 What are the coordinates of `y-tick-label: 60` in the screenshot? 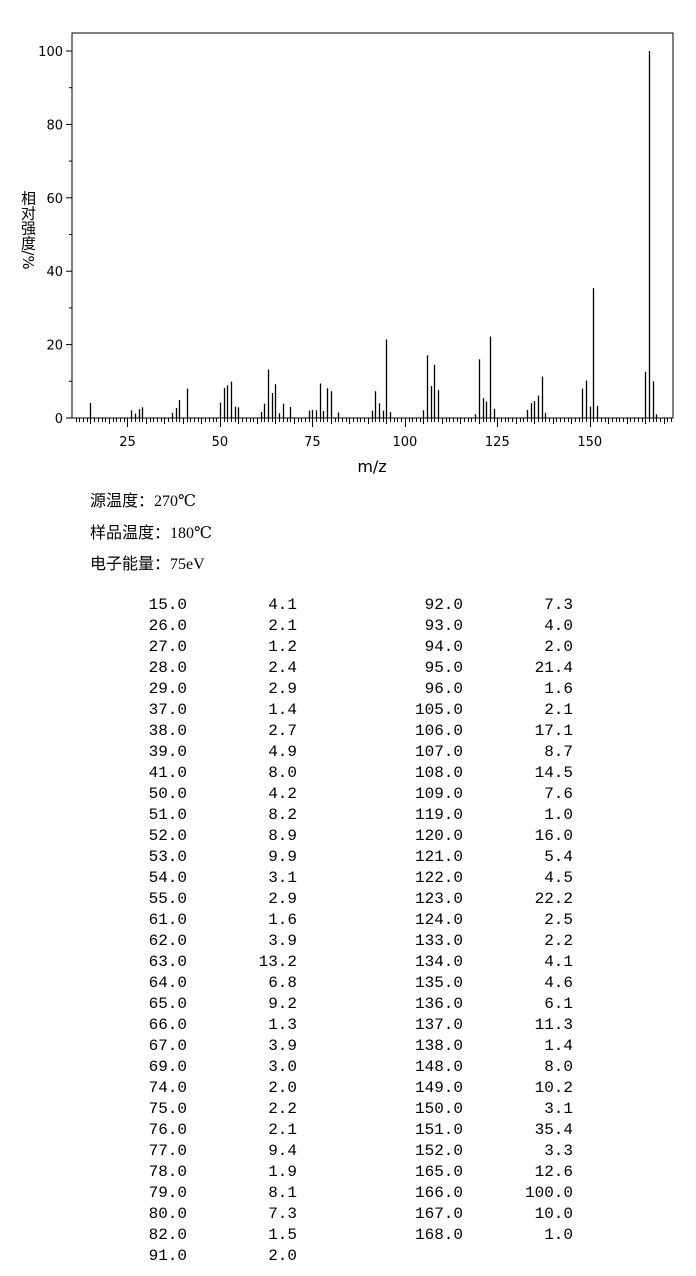 It's located at (54, 199).